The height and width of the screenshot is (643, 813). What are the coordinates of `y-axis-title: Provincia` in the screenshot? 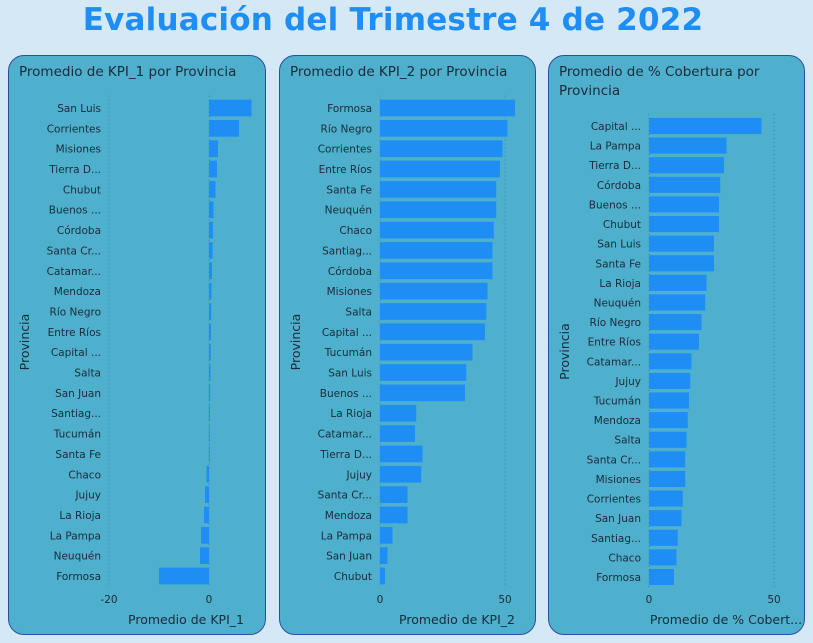 It's located at (295, 342).